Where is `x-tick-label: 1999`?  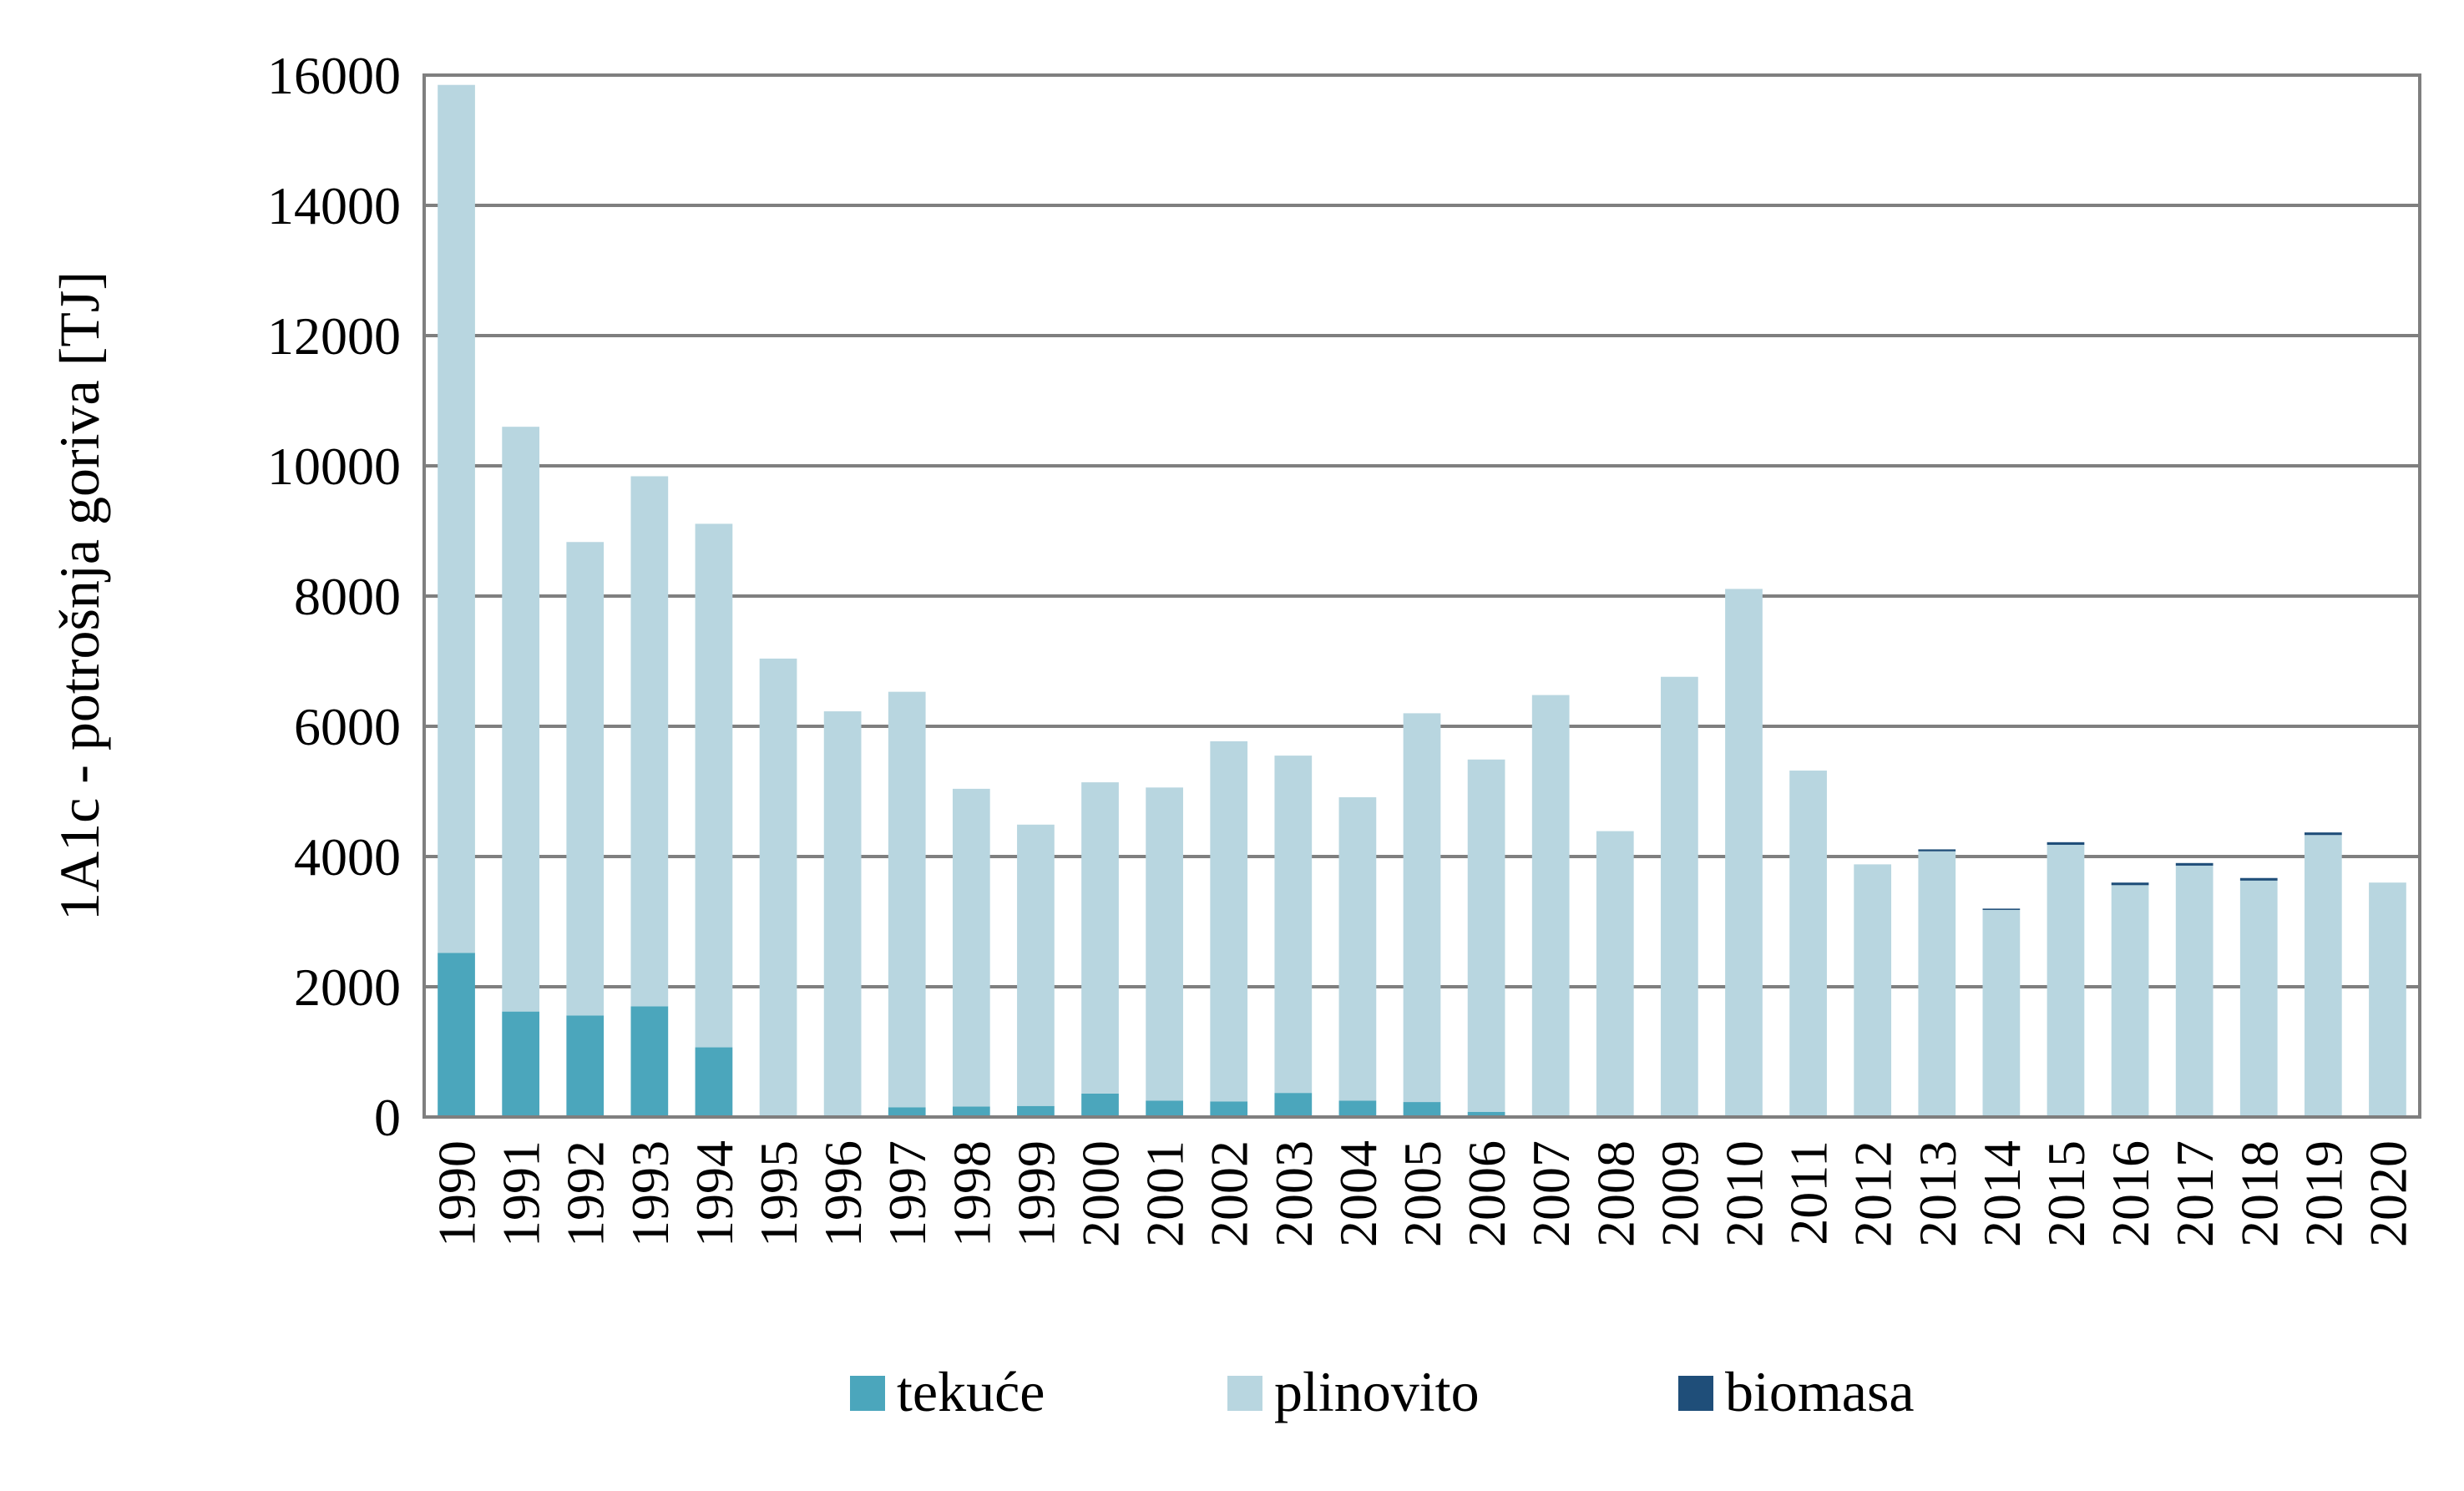
x-tick-label: 1999 is located at coordinates (1035, 1193).